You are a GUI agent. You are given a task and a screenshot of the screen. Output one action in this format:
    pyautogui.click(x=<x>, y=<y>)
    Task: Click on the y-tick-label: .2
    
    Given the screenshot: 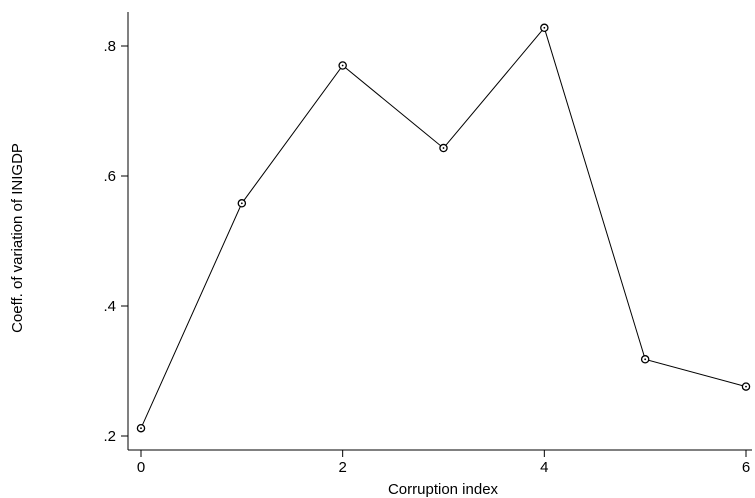 What is the action you would take?
    pyautogui.click(x=109, y=436)
    